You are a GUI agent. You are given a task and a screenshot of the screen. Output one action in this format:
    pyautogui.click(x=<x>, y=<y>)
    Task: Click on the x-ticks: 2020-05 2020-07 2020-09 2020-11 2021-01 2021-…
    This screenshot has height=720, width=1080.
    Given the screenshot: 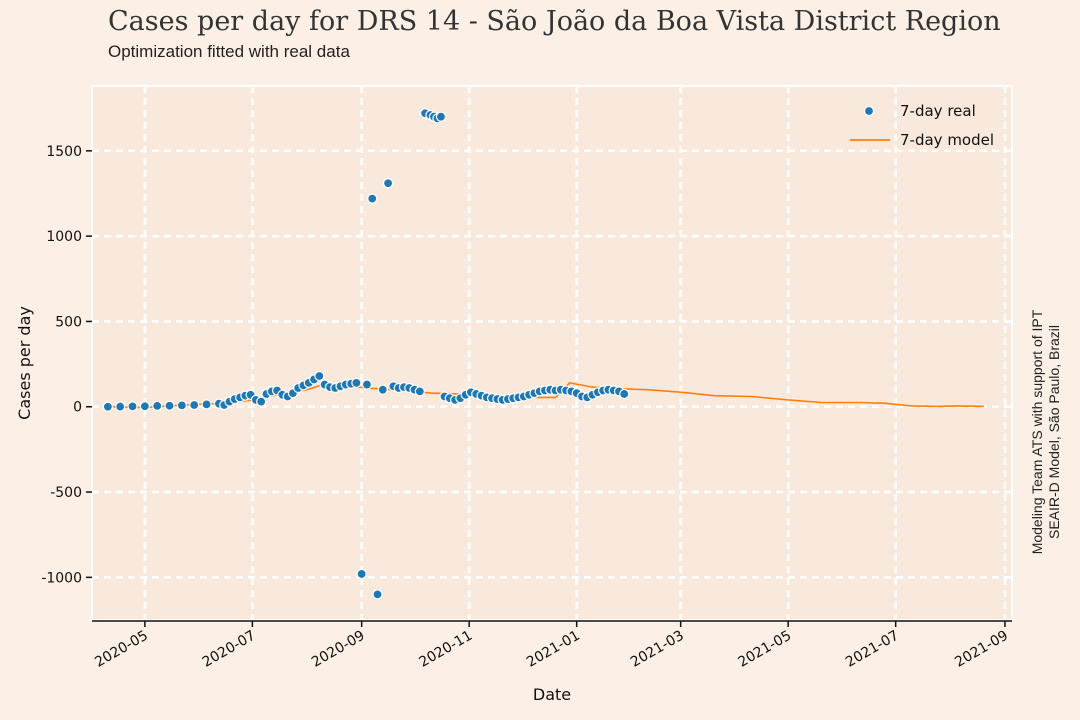 What is the action you would take?
    pyautogui.click(x=551, y=646)
    